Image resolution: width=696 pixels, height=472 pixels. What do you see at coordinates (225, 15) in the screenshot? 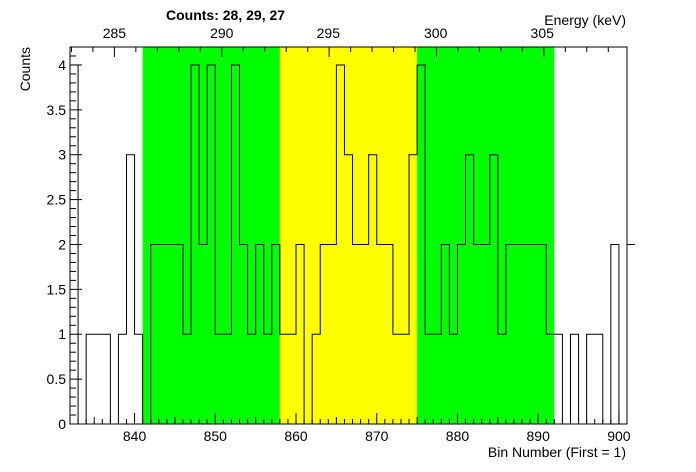
I see `chart-title: Counts: 28, 29, 27` at bounding box center [225, 15].